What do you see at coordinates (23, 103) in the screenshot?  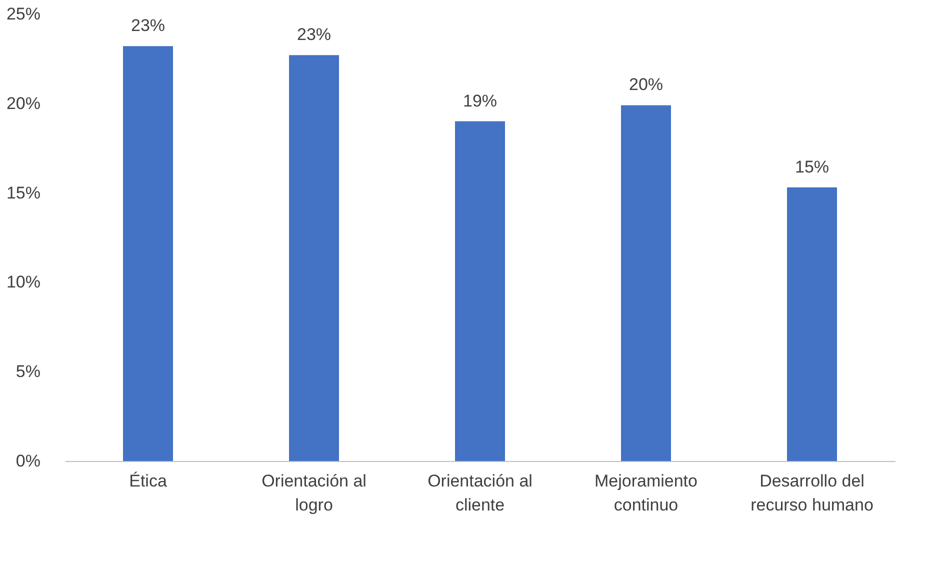 I see `y-tick-label: 20%` at bounding box center [23, 103].